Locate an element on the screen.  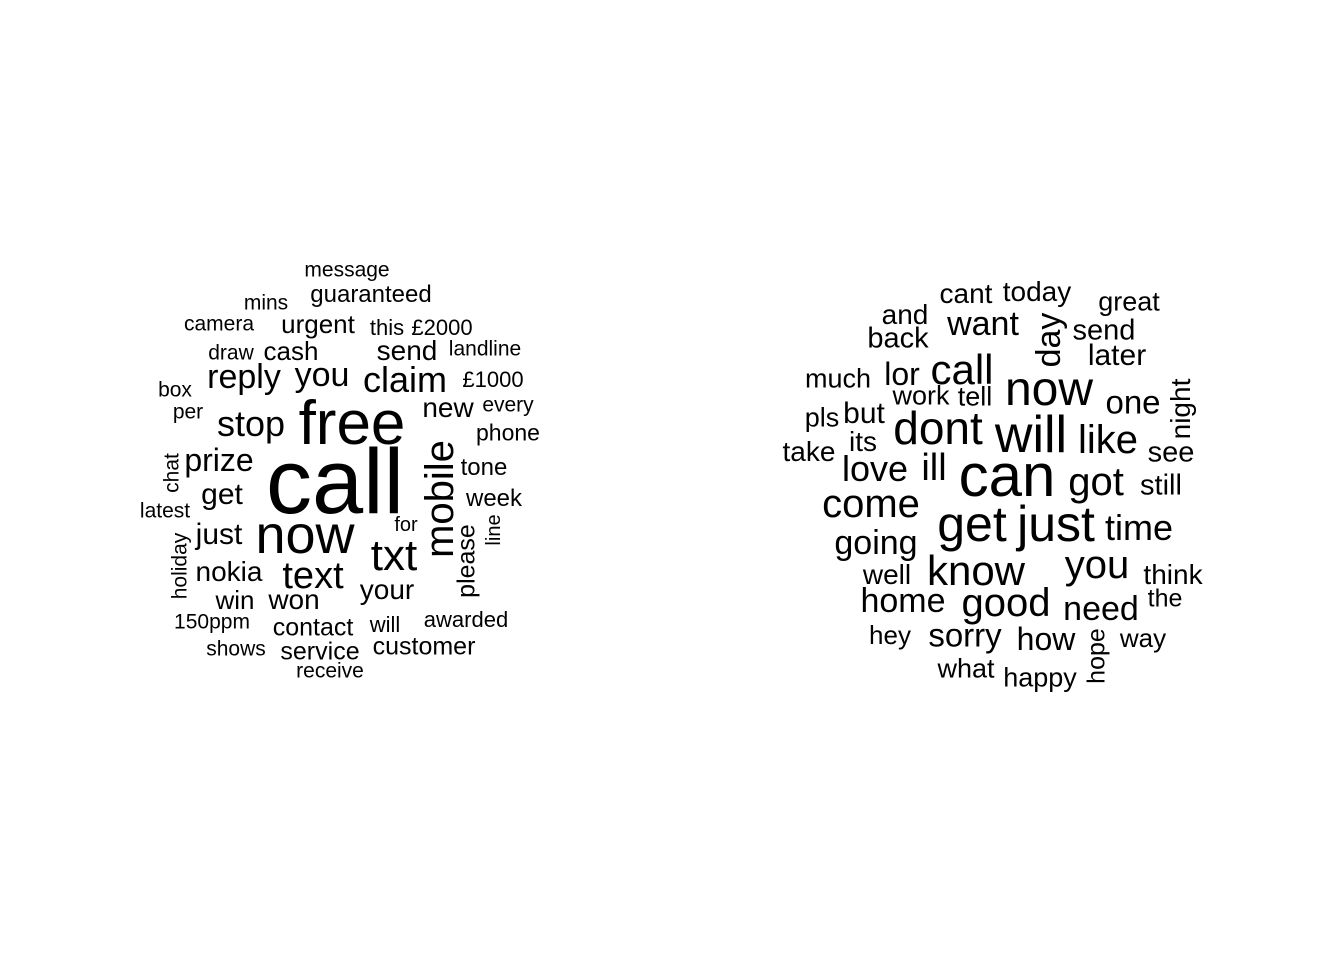
word: what is located at coordinates (966, 668).